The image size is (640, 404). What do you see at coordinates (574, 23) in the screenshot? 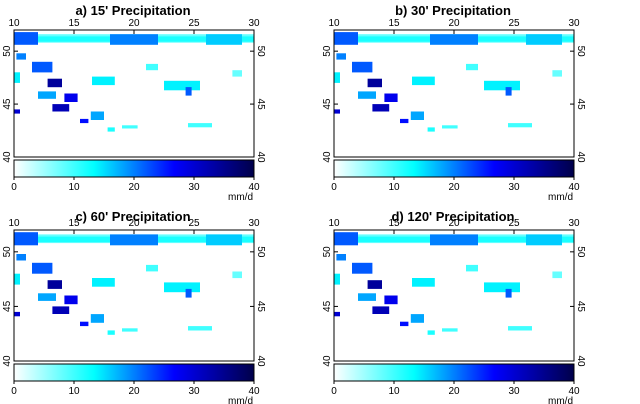
I see `x-tick-label: 30` at bounding box center [574, 23].